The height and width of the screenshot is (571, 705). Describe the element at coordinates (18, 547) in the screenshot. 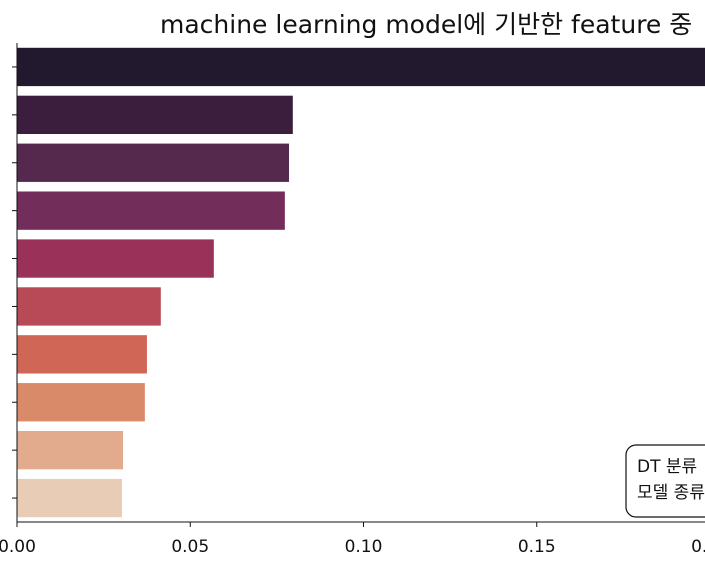

I see `x-tick-label: 0.00` at that location.